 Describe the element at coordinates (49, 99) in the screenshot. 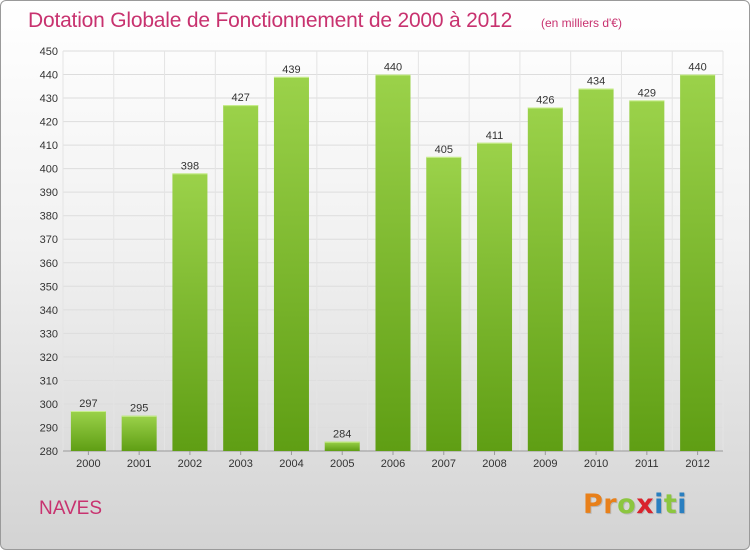

I see `y-tick-label: 430` at that location.